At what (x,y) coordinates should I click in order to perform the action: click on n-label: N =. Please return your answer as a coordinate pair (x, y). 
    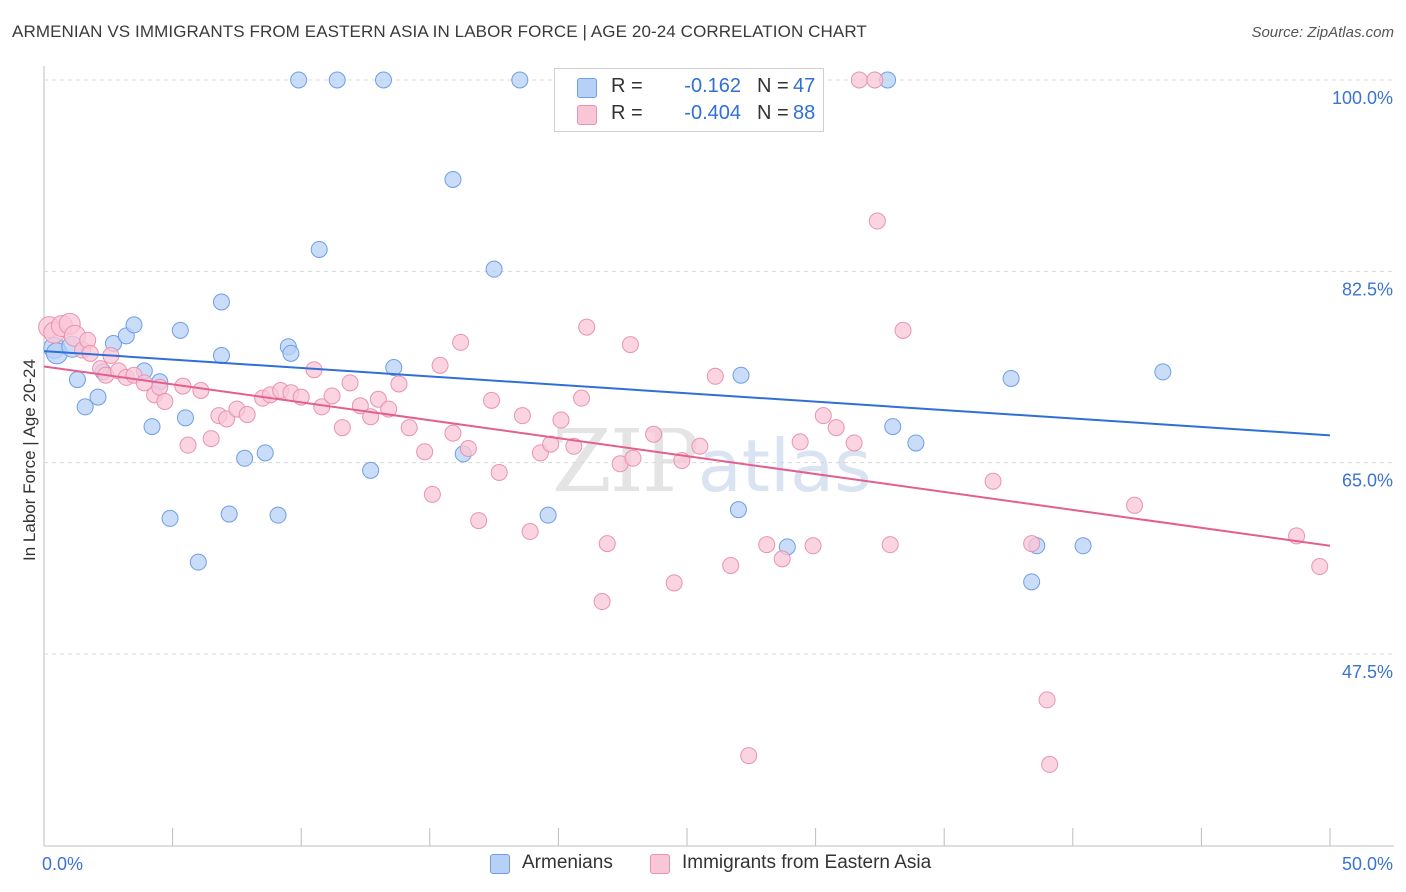
    Looking at the image, I should click on (773, 113).